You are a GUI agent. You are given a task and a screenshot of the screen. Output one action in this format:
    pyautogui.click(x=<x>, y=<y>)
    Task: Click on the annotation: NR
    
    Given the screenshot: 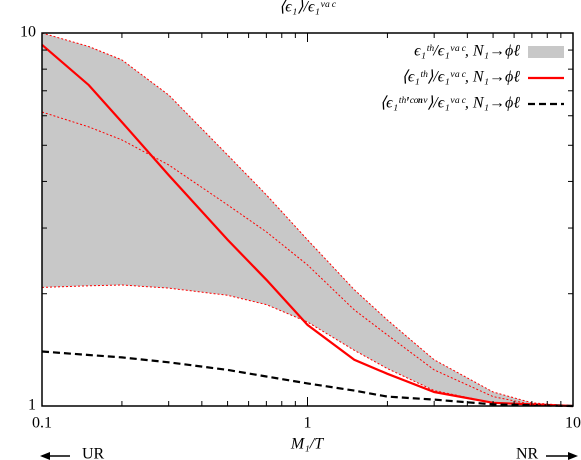 What is the action you would take?
    pyautogui.click(x=527, y=453)
    